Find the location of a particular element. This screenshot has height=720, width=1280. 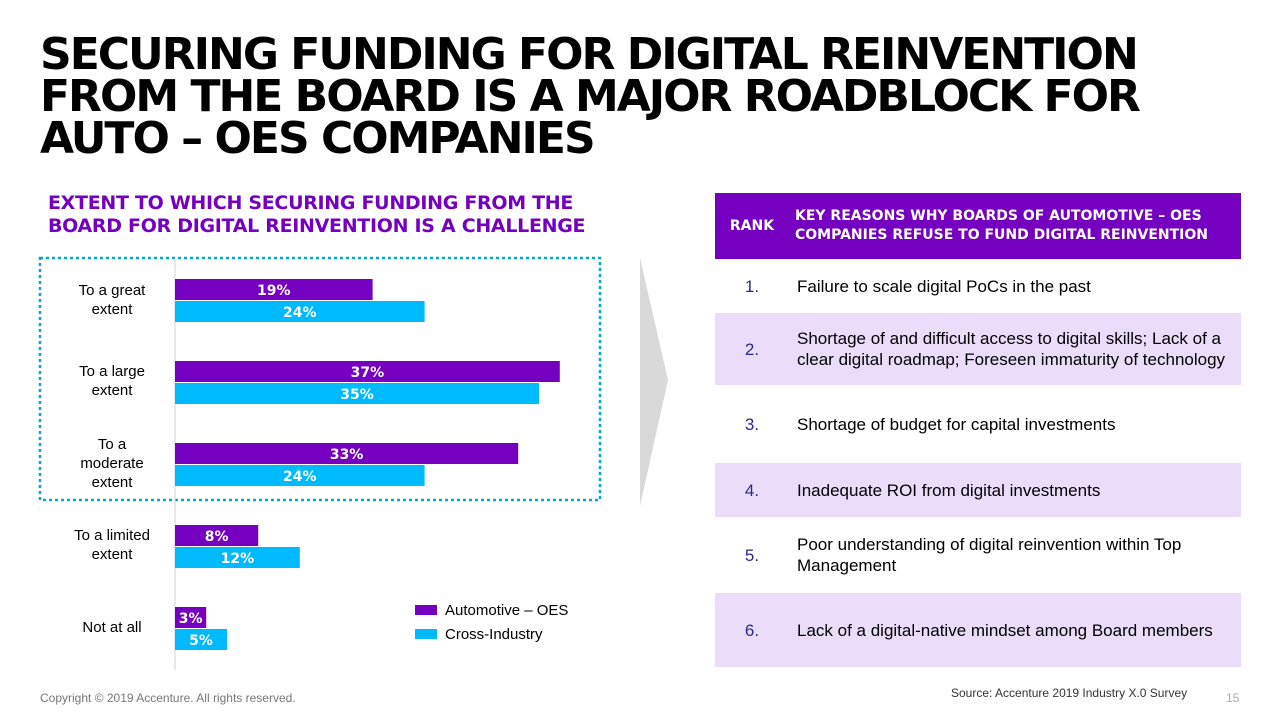

bar-cross-industry-to-a-large-extent is located at coordinates (357, 393).